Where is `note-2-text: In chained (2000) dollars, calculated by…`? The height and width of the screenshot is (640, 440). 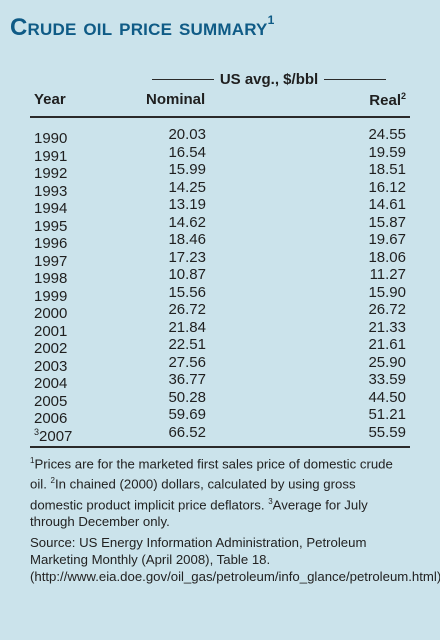
note-2-text: In chained (2000) dollars, calculated by… is located at coordinates (193, 494).